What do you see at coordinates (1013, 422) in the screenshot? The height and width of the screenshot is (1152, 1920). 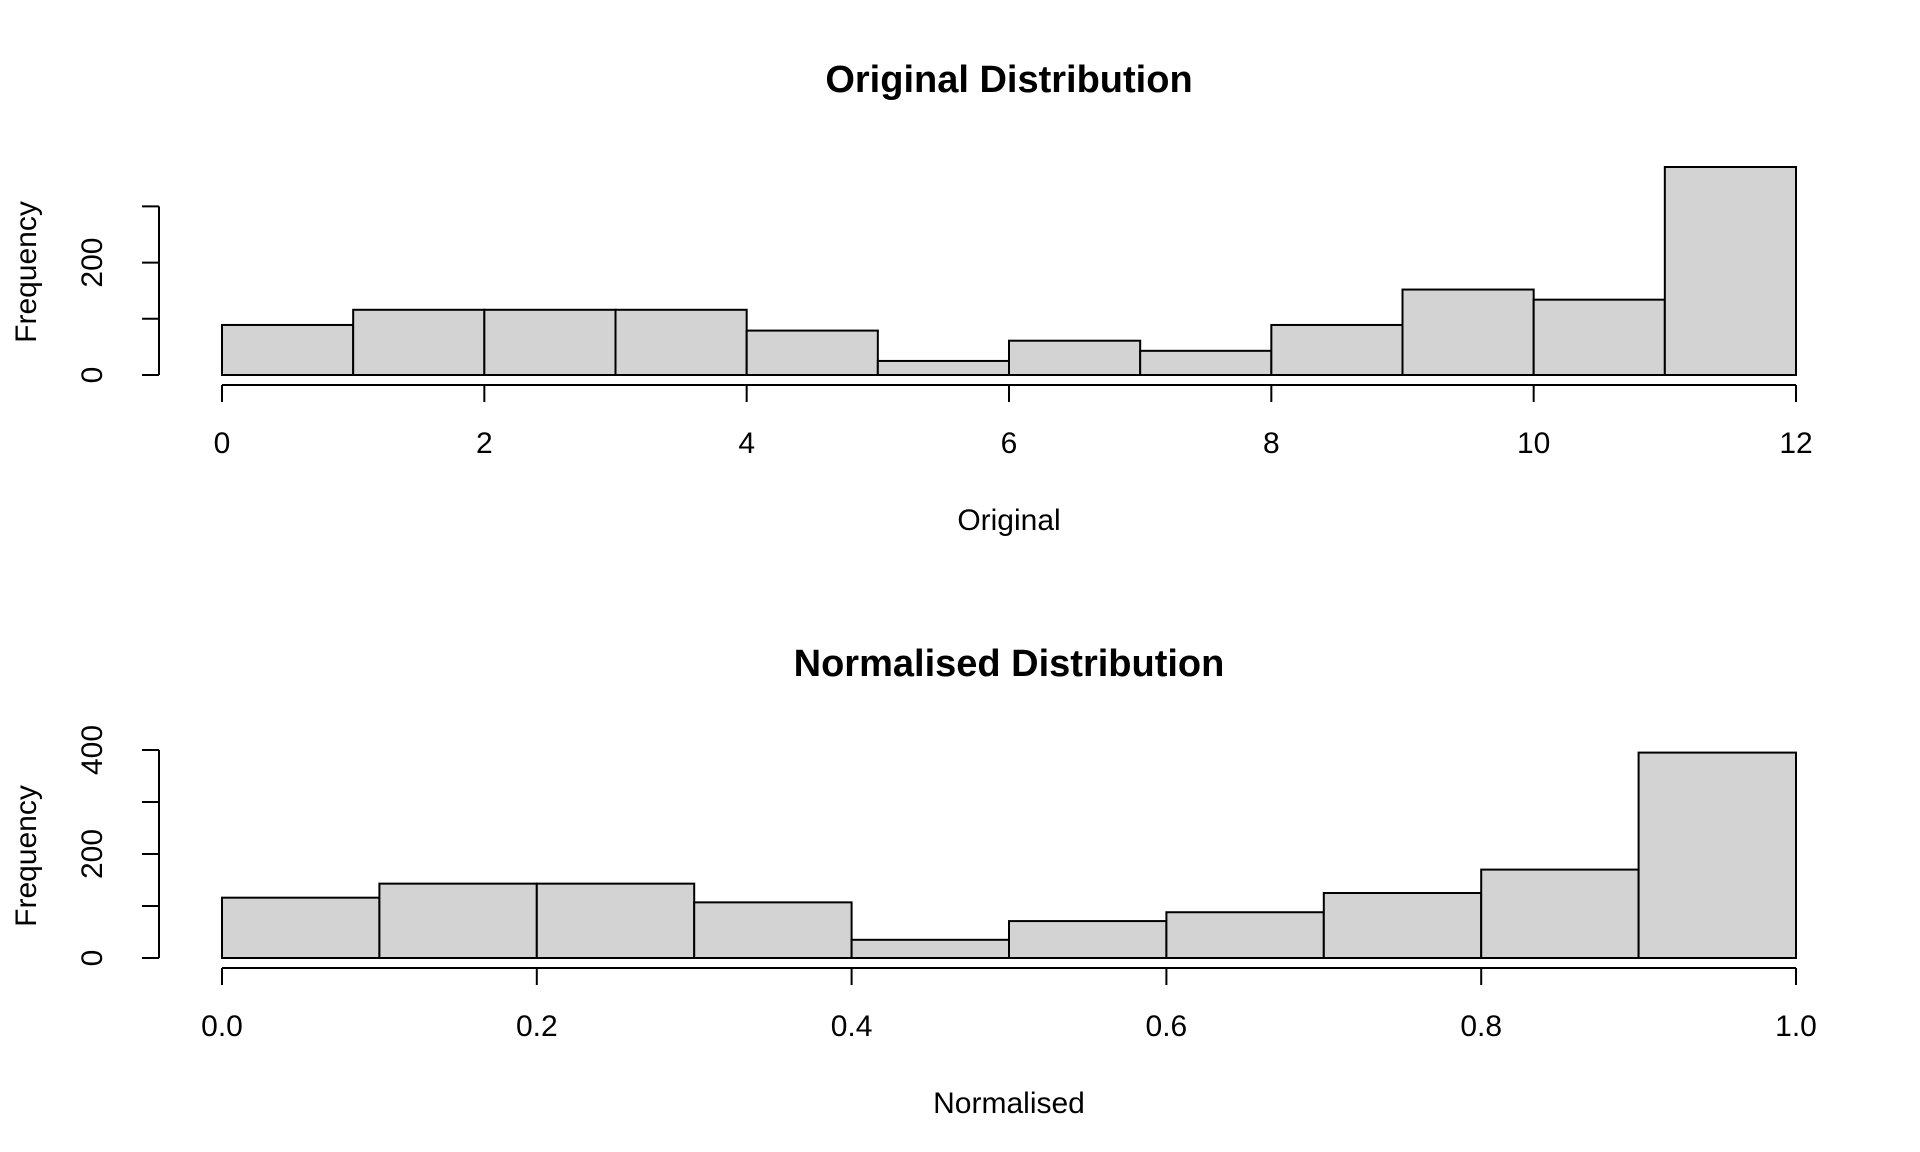 I see `x-axis: 0 2 4 6 8 10 12` at bounding box center [1013, 422].